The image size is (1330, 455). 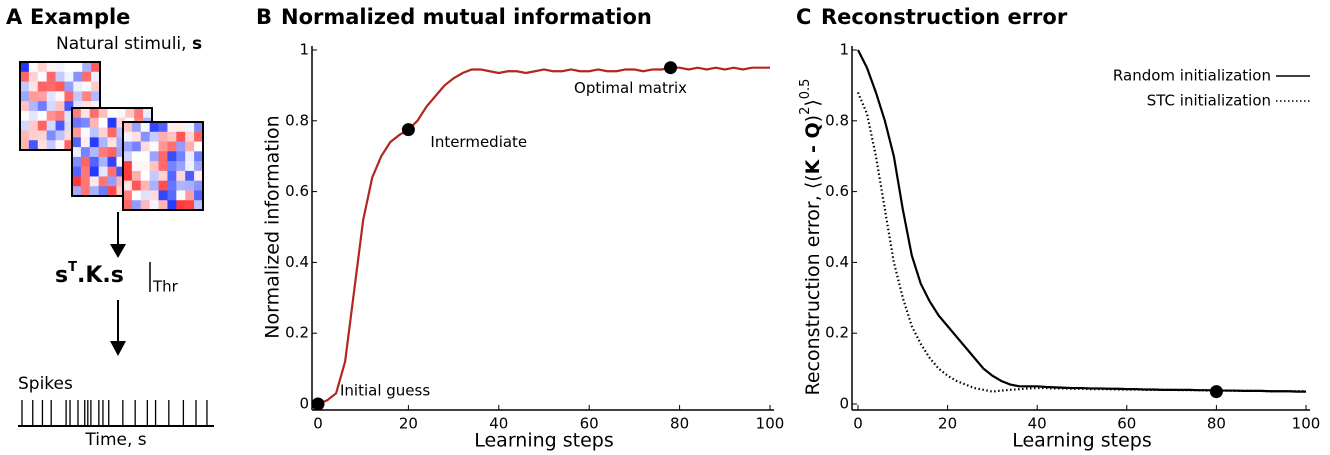 I want to click on panel-label: C, so click(x=803, y=17).